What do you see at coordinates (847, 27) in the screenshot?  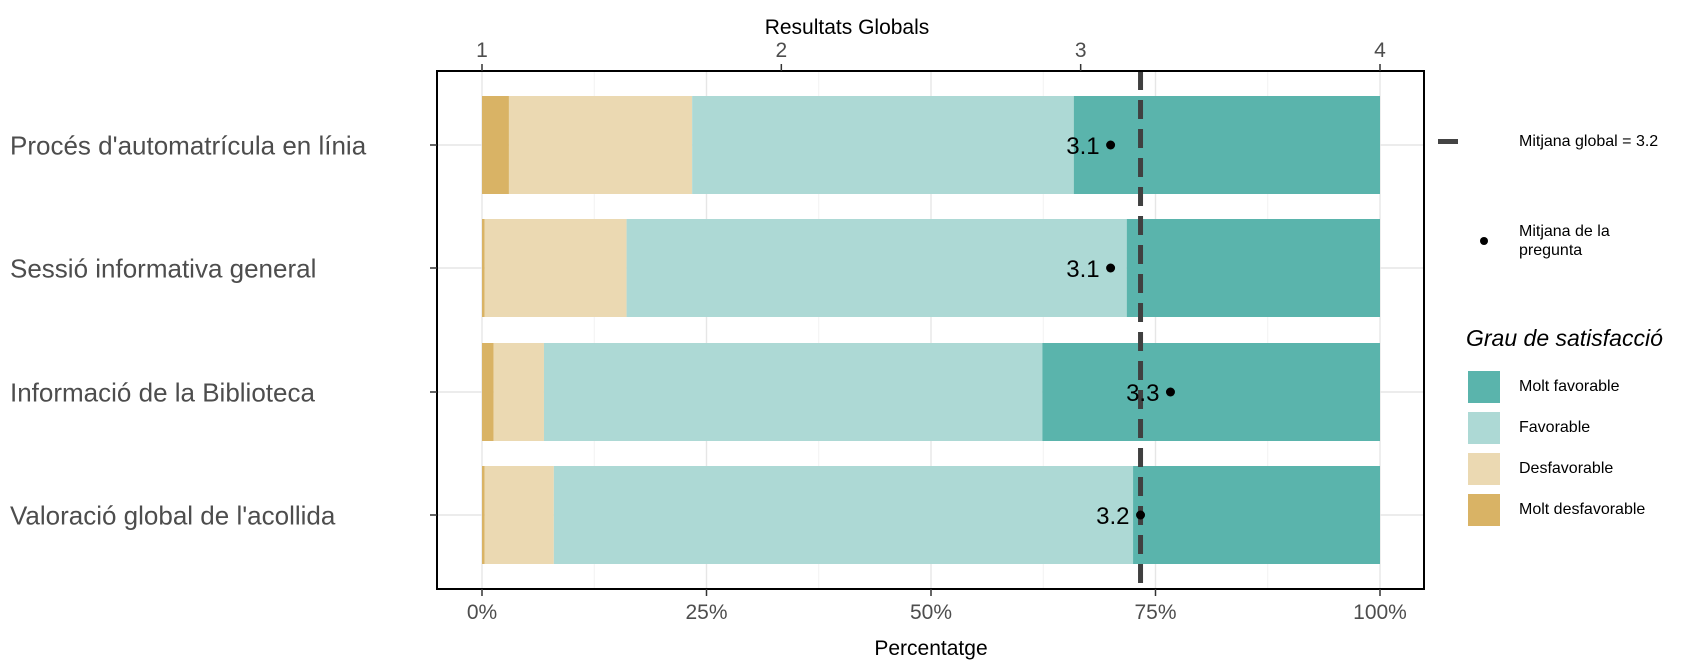 I see `chart-title: Resultats Globals` at bounding box center [847, 27].